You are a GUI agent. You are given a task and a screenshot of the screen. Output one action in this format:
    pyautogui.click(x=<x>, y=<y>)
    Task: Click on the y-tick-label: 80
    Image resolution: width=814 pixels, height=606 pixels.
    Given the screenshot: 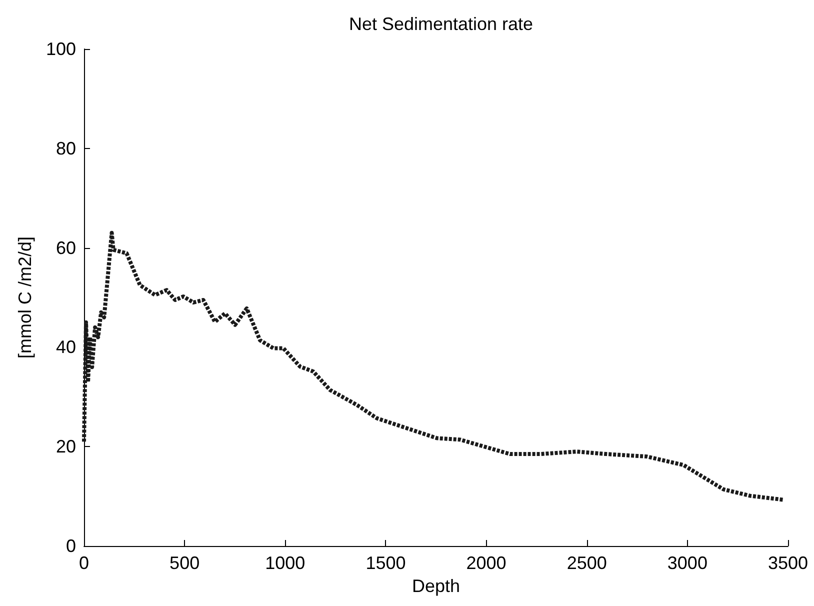 What is the action you would take?
    pyautogui.click(x=66, y=148)
    